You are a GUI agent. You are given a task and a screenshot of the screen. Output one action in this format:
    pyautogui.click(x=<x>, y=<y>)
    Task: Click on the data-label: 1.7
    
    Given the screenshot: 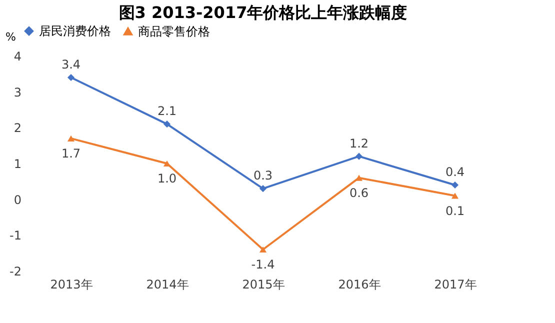 What is the action you would take?
    pyautogui.click(x=71, y=153)
    